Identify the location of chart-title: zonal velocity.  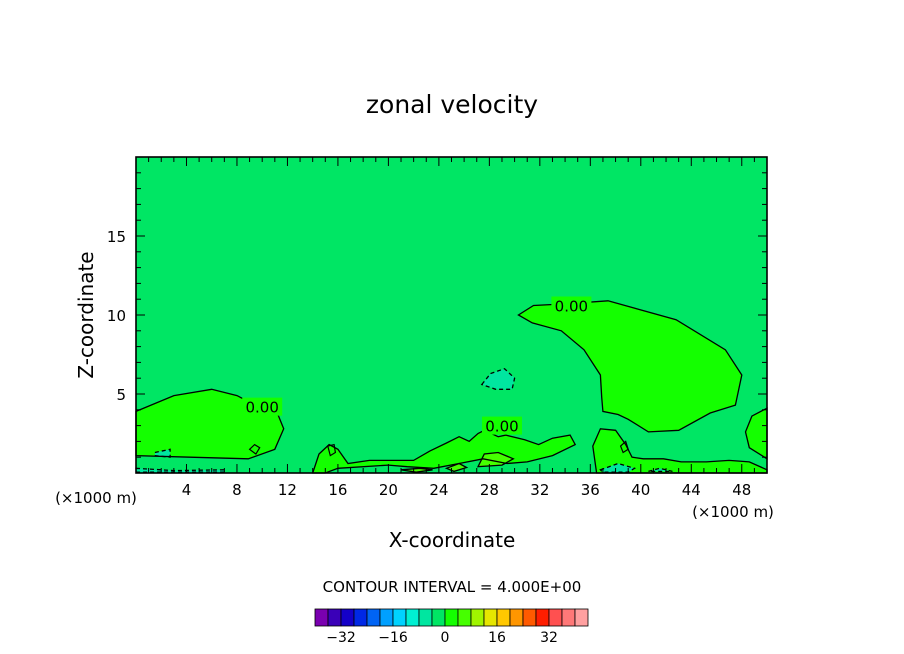
(452, 104).